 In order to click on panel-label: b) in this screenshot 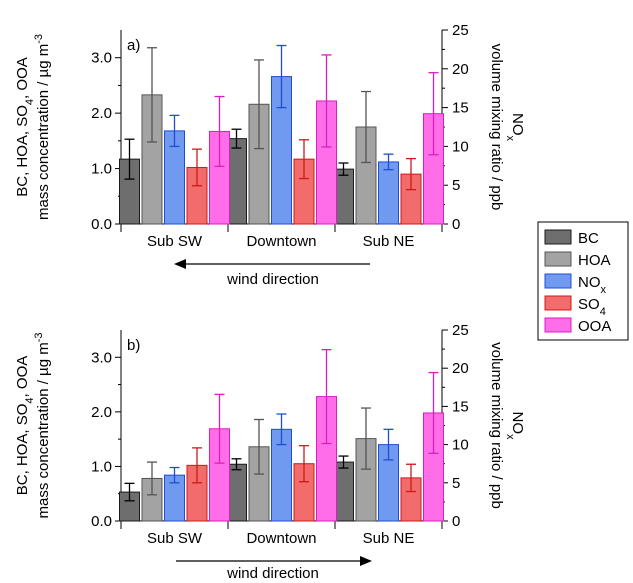, I will do `click(133, 345)`.